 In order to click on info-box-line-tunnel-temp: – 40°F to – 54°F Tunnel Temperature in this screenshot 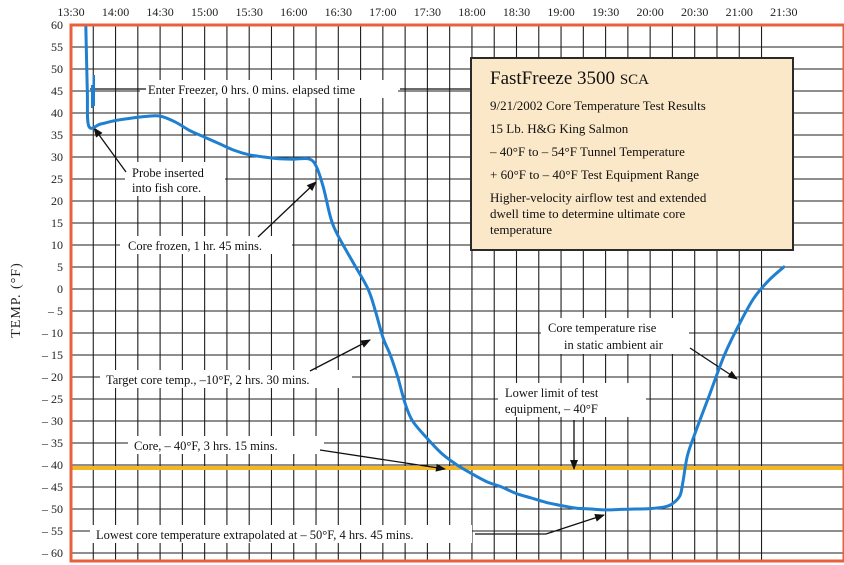, I will do `click(587, 151)`.